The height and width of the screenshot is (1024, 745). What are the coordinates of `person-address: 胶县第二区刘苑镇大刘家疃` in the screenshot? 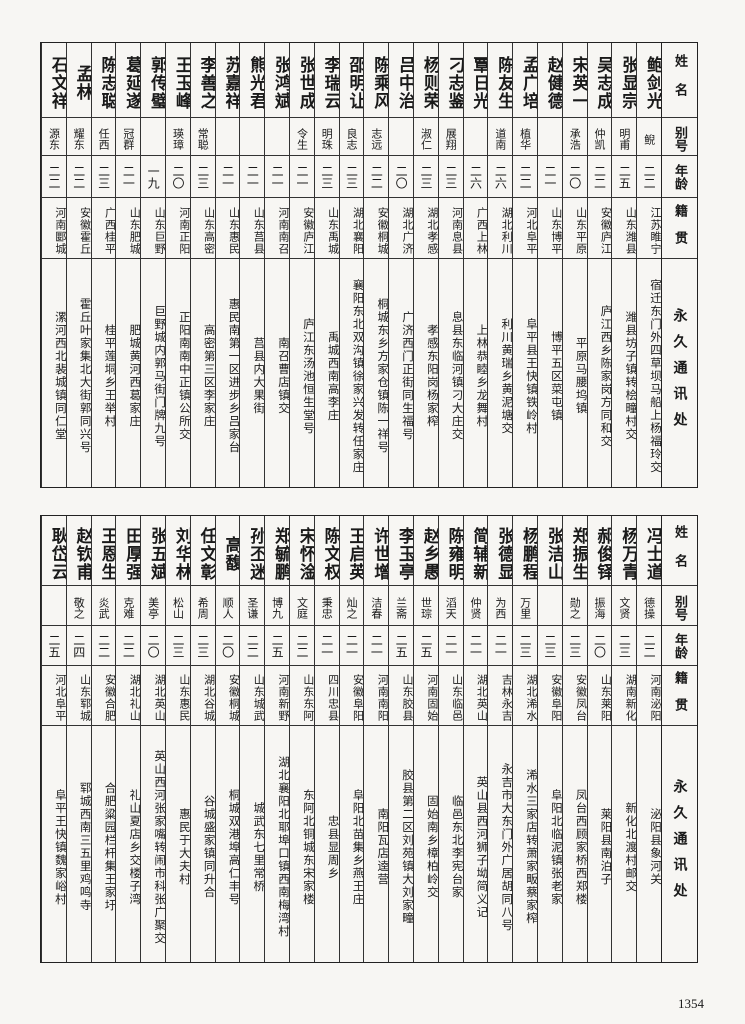 It's located at (407, 847).